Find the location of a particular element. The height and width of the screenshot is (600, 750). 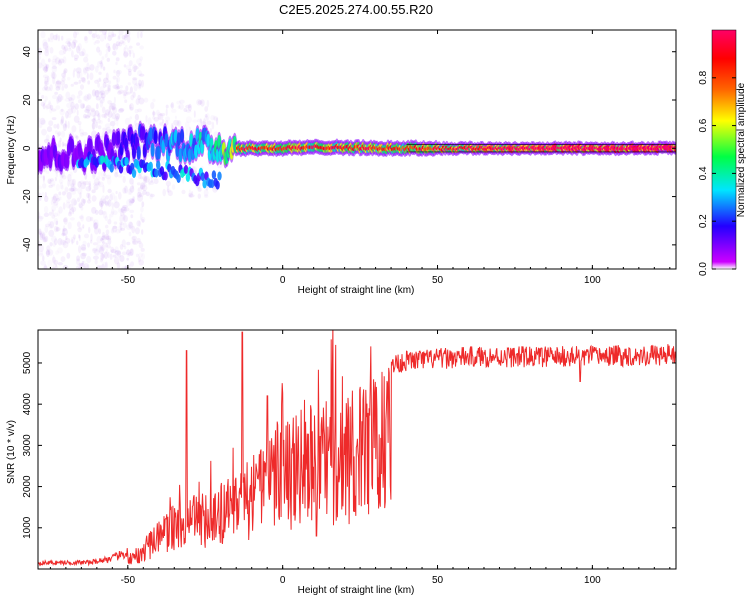

x-tick-label: 100 is located at coordinates (592, 580).